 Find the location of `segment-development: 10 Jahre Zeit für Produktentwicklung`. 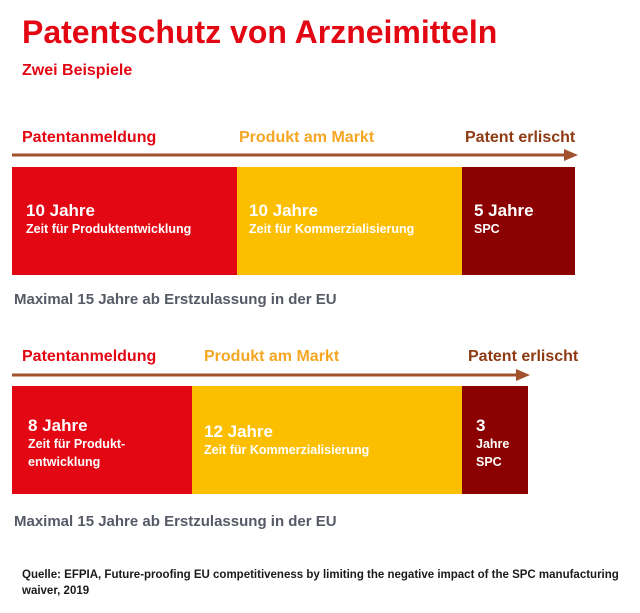

segment-development: 10 Jahre Zeit für Produktentwicklung is located at coordinates (124, 221).